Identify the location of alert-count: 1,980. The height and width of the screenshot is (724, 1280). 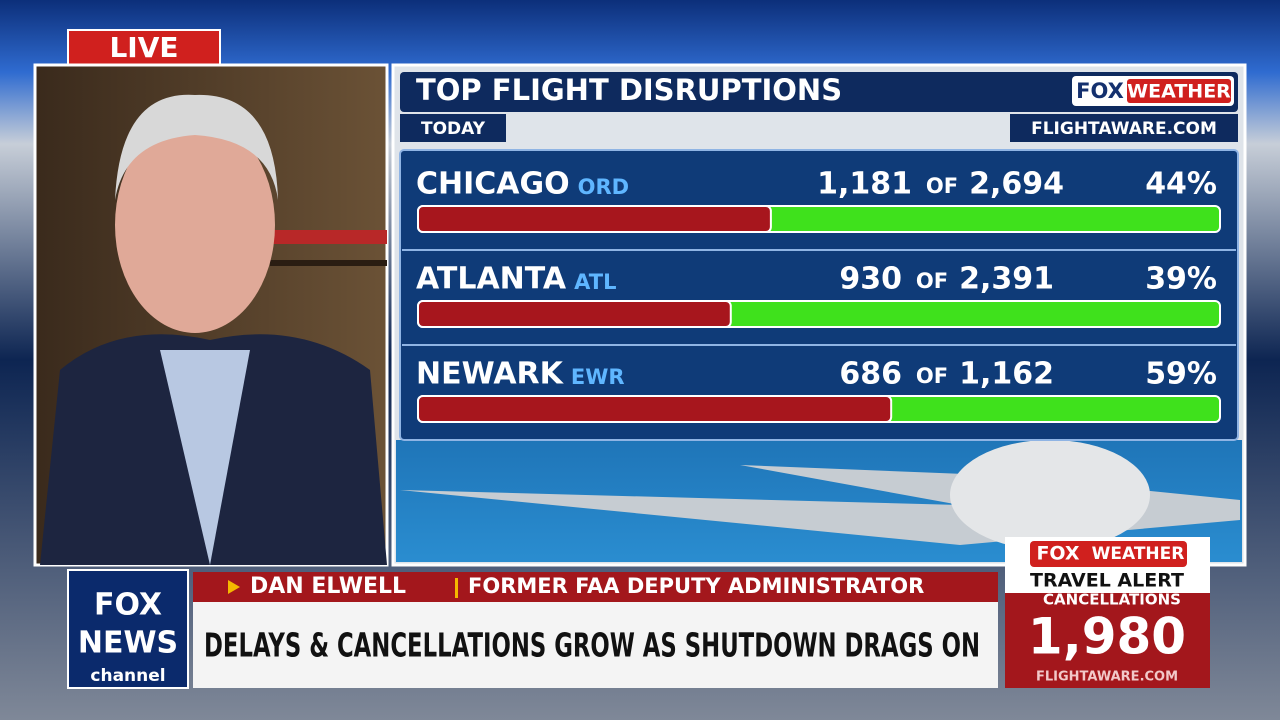
(1107, 637).